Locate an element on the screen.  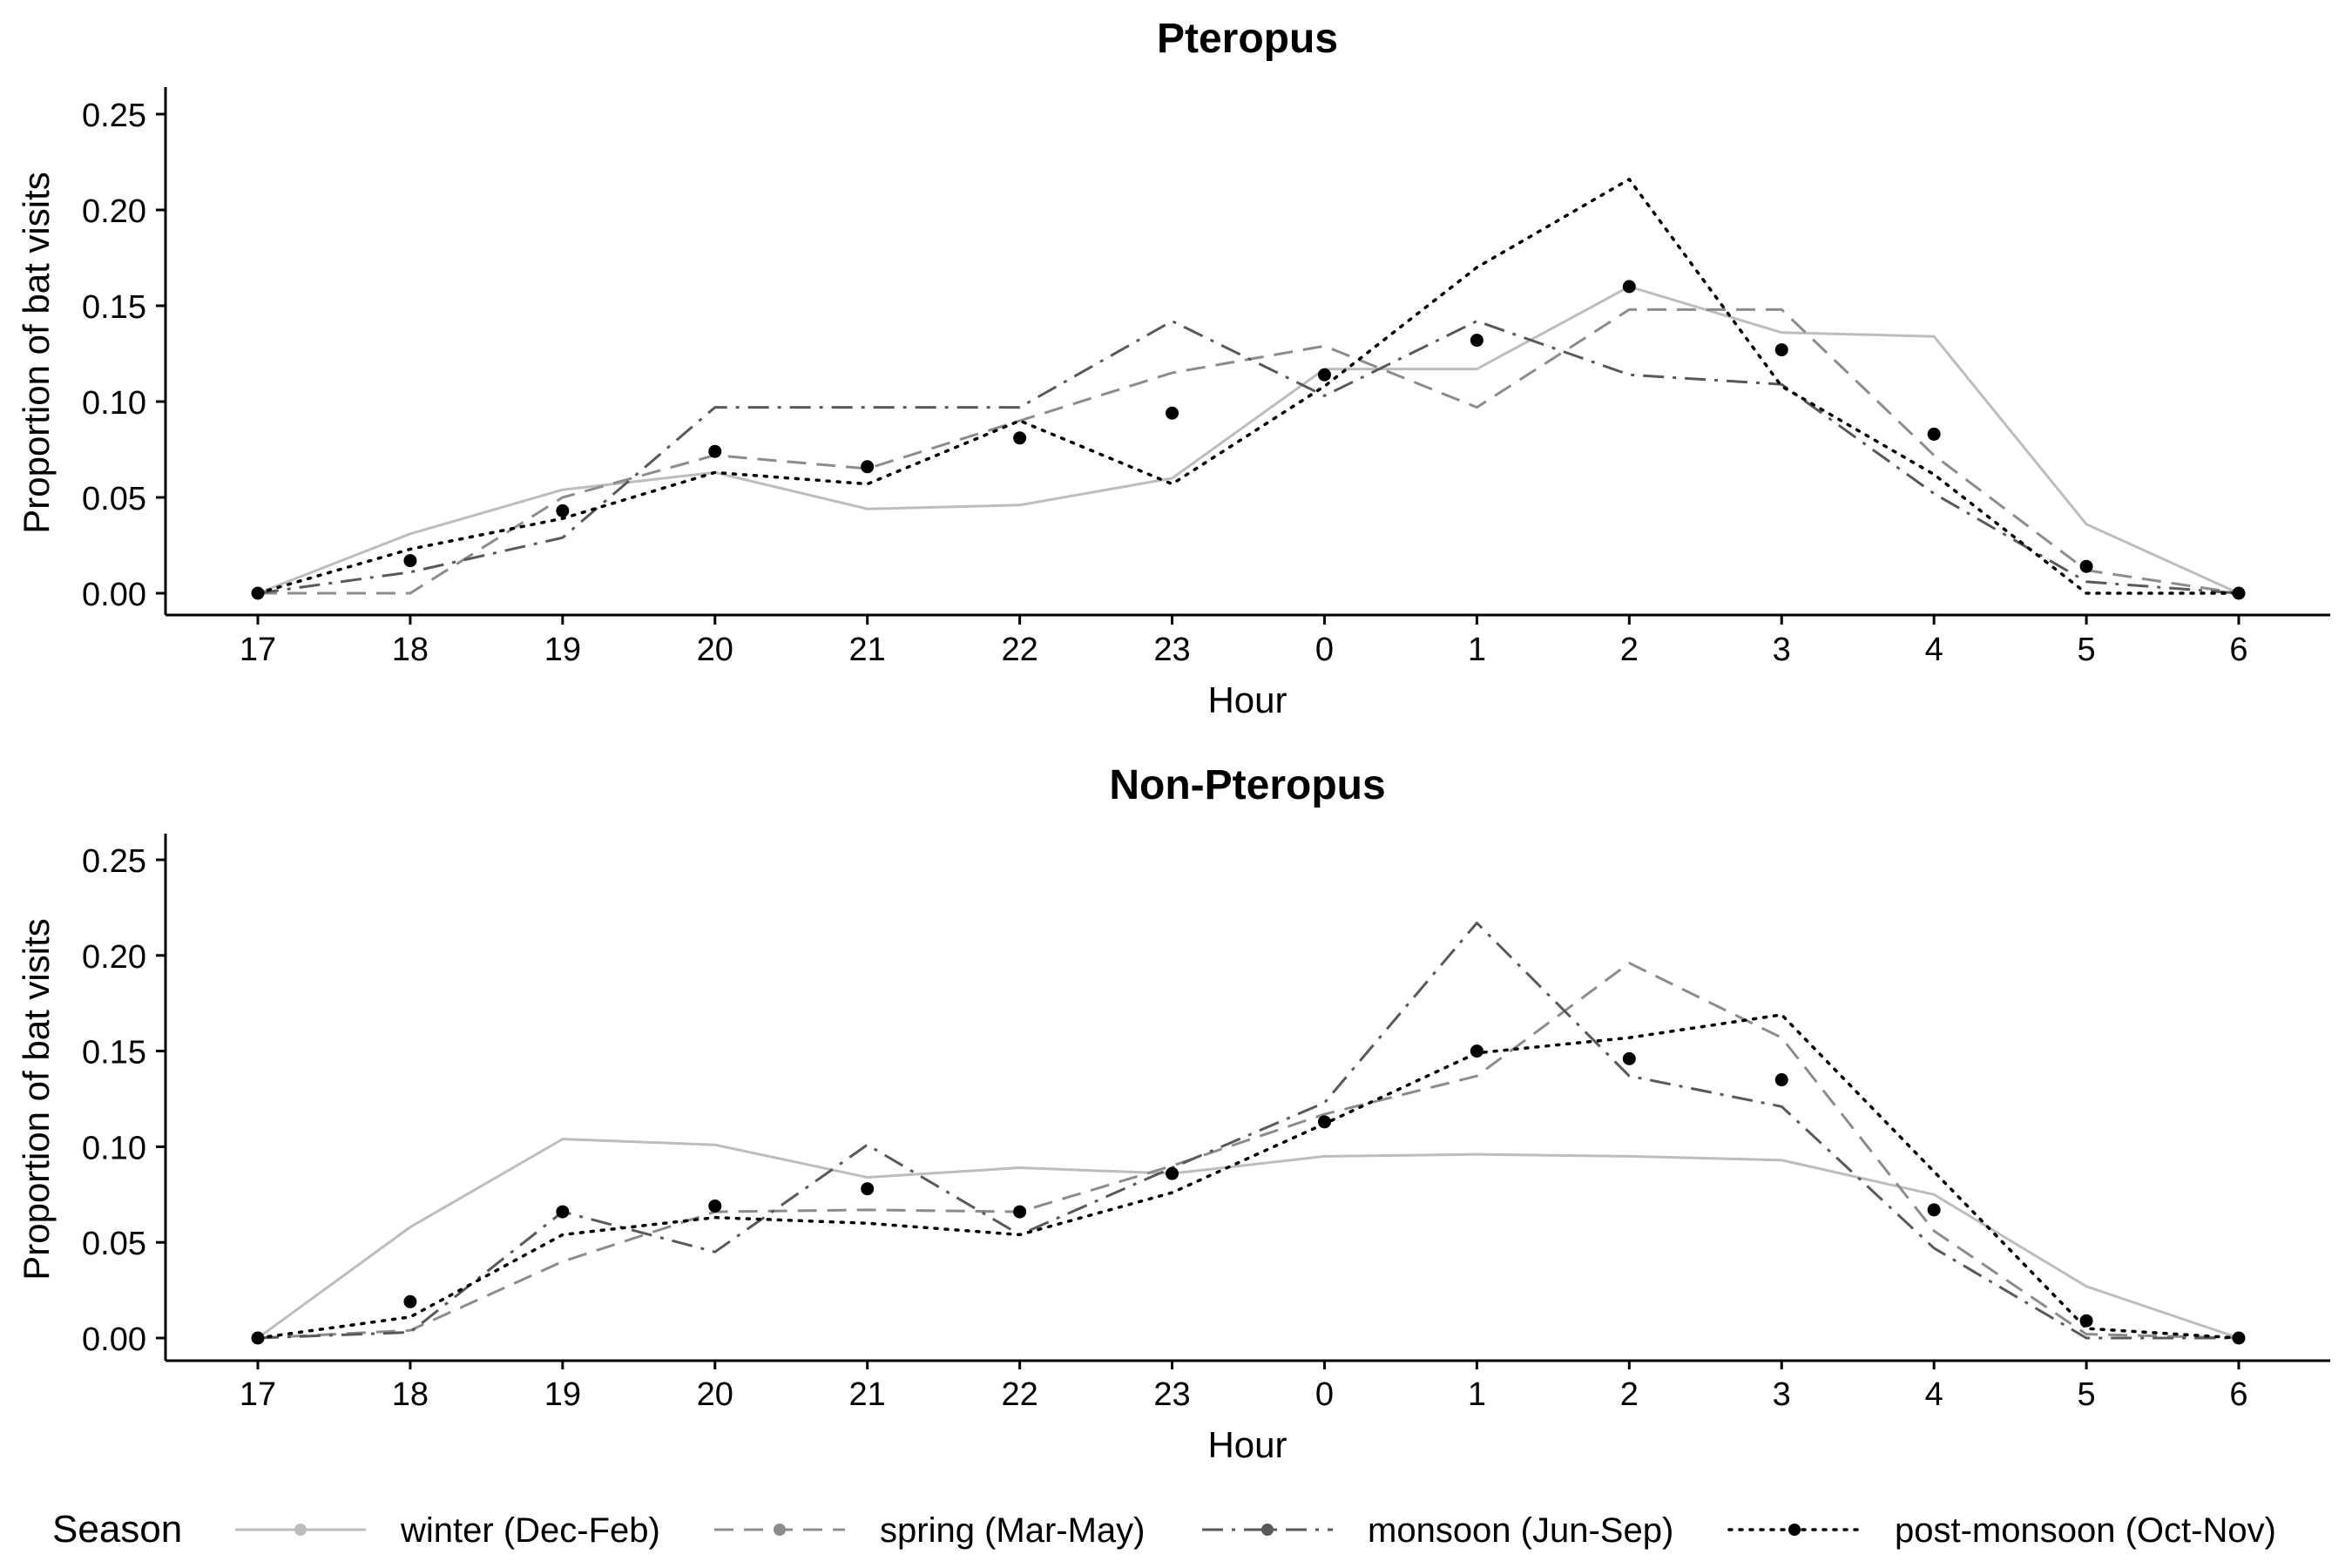
legend-item: spring (Mar-May) is located at coordinates (929, 1530).